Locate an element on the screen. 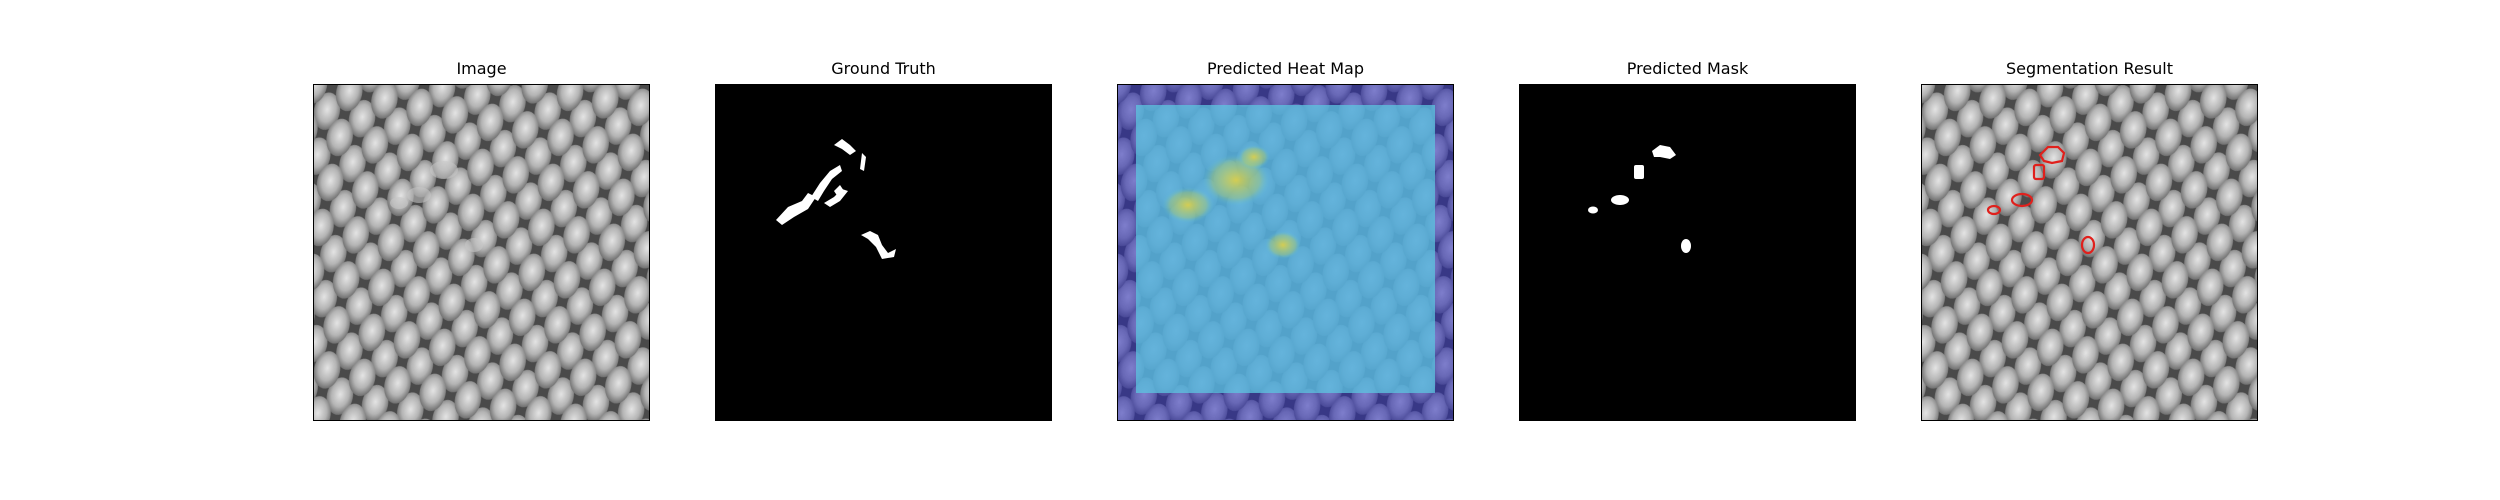 The width and height of the screenshot is (2500, 500). predicted-mask is located at coordinates (1687, 252).